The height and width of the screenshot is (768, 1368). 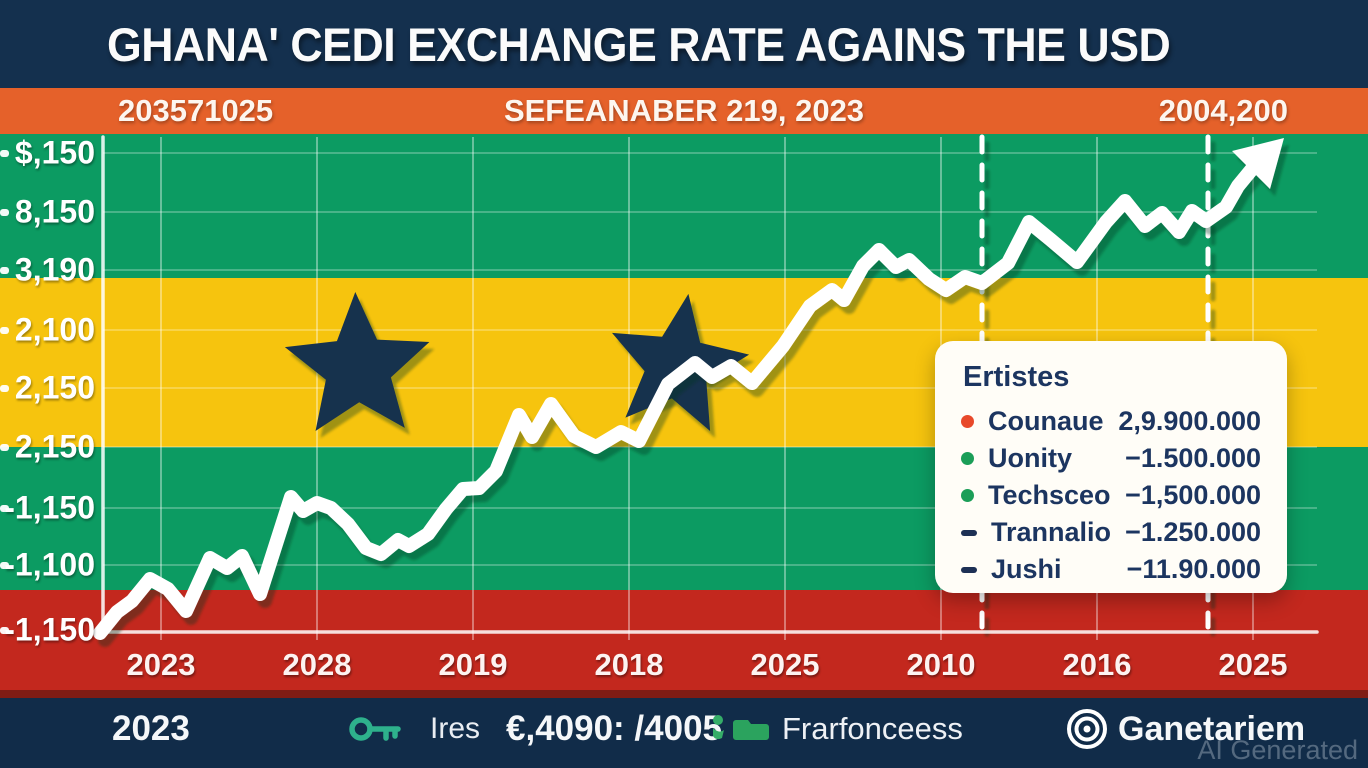 I want to click on legend-item-value: −1.500.000, so click(x=1193, y=458).